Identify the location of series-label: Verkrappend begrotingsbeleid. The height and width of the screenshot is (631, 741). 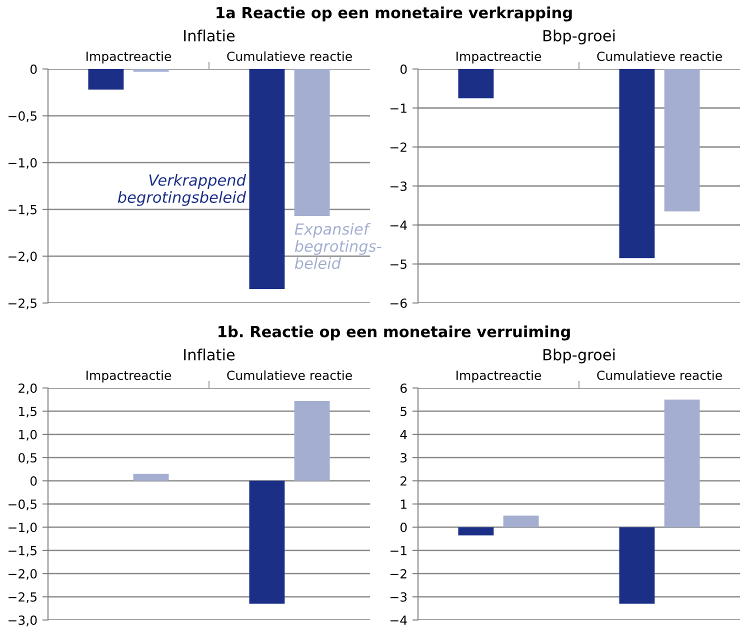
(182, 190).